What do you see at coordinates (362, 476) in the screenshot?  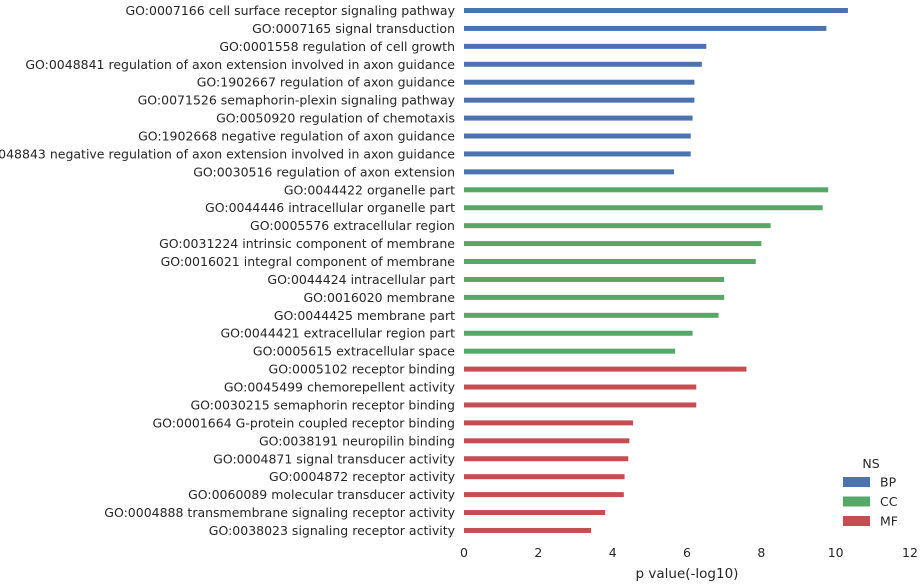 I see `category-label: GO:0004872 receptor activity` at bounding box center [362, 476].